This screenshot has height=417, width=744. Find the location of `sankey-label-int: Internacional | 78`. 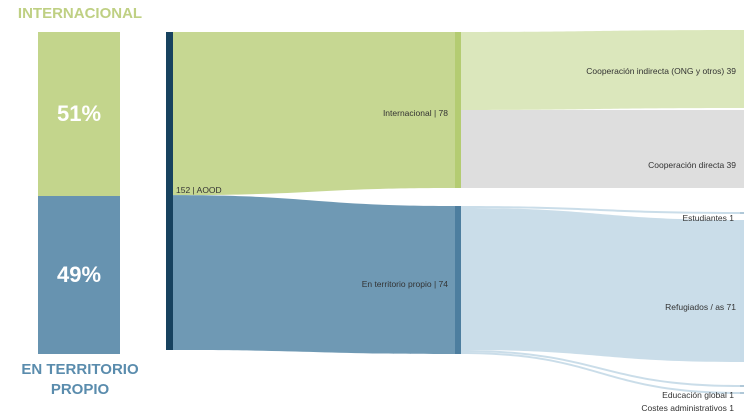

sankey-label-int: Internacional | 78 is located at coordinates (415, 113).